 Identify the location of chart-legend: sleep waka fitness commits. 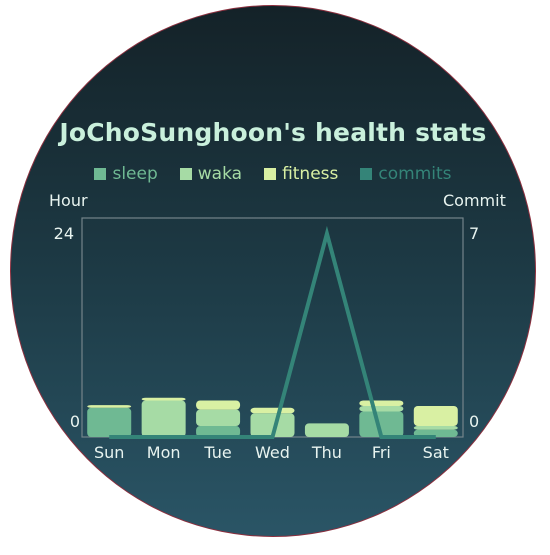
(273, 174).